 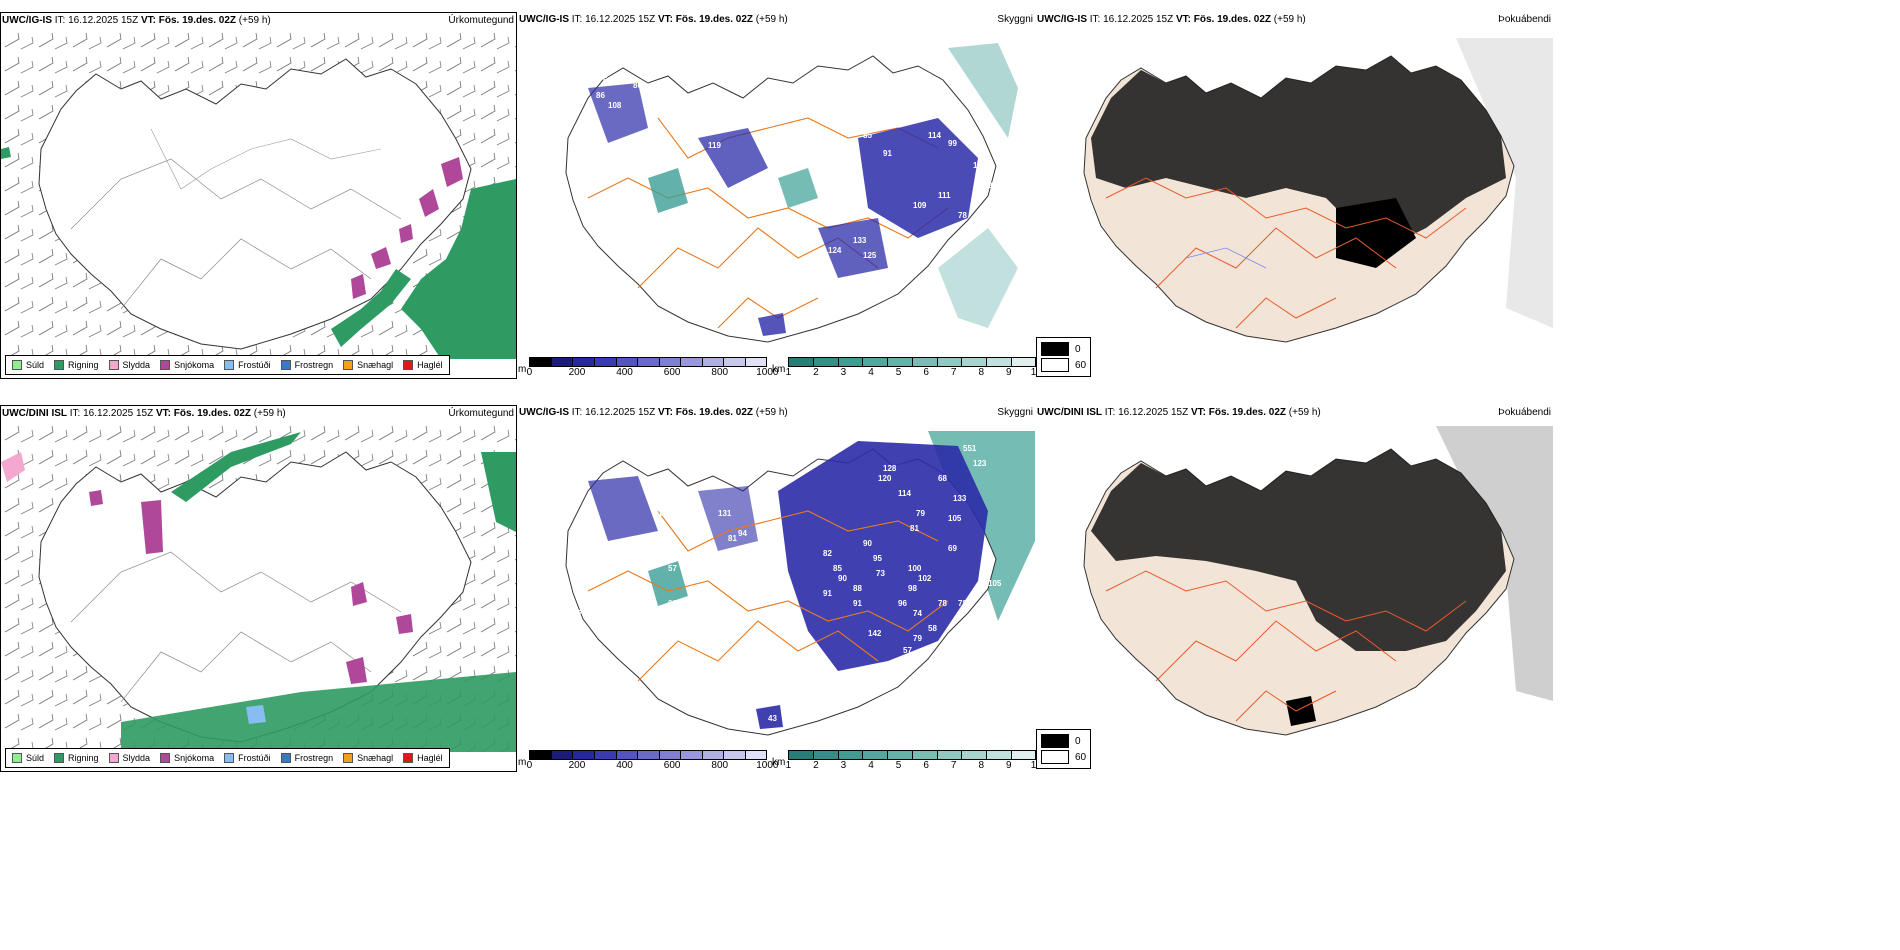 I want to click on visibility-value-label: 105, so click(x=955, y=518).